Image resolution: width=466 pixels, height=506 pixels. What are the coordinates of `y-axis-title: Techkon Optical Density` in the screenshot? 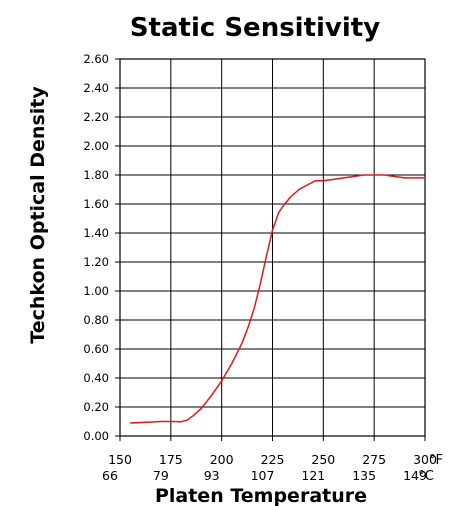 It's located at (38, 215).